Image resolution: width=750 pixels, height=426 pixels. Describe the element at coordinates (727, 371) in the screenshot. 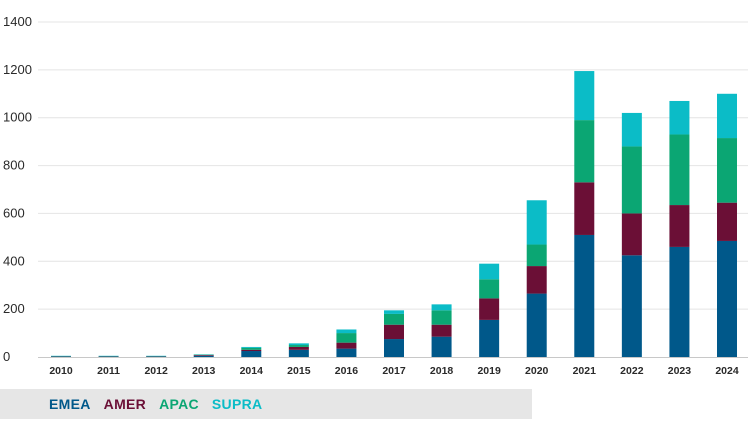

I see `x-tick-label: 2024` at that location.